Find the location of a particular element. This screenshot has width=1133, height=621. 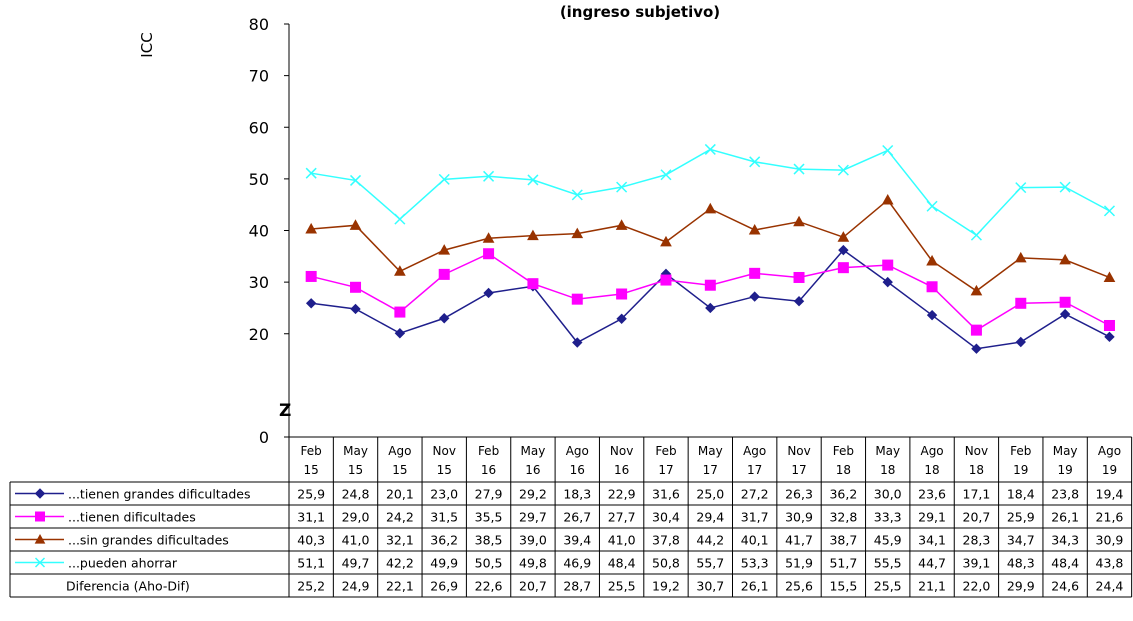

table-cell-value: 24,8 is located at coordinates (356, 494).